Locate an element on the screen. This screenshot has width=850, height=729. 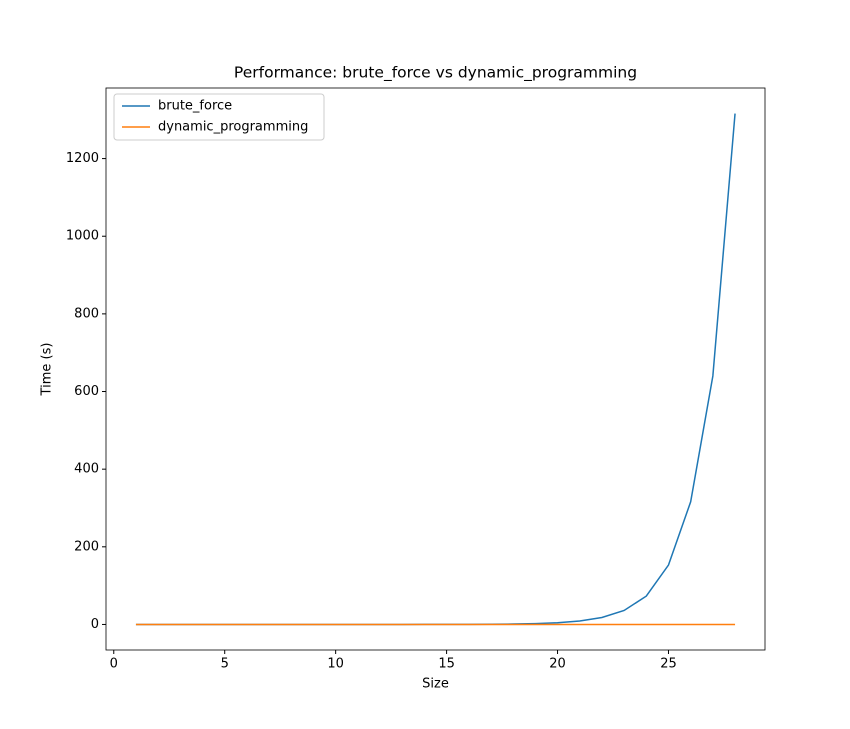
x-tick-label: 15 is located at coordinates (446, 664).